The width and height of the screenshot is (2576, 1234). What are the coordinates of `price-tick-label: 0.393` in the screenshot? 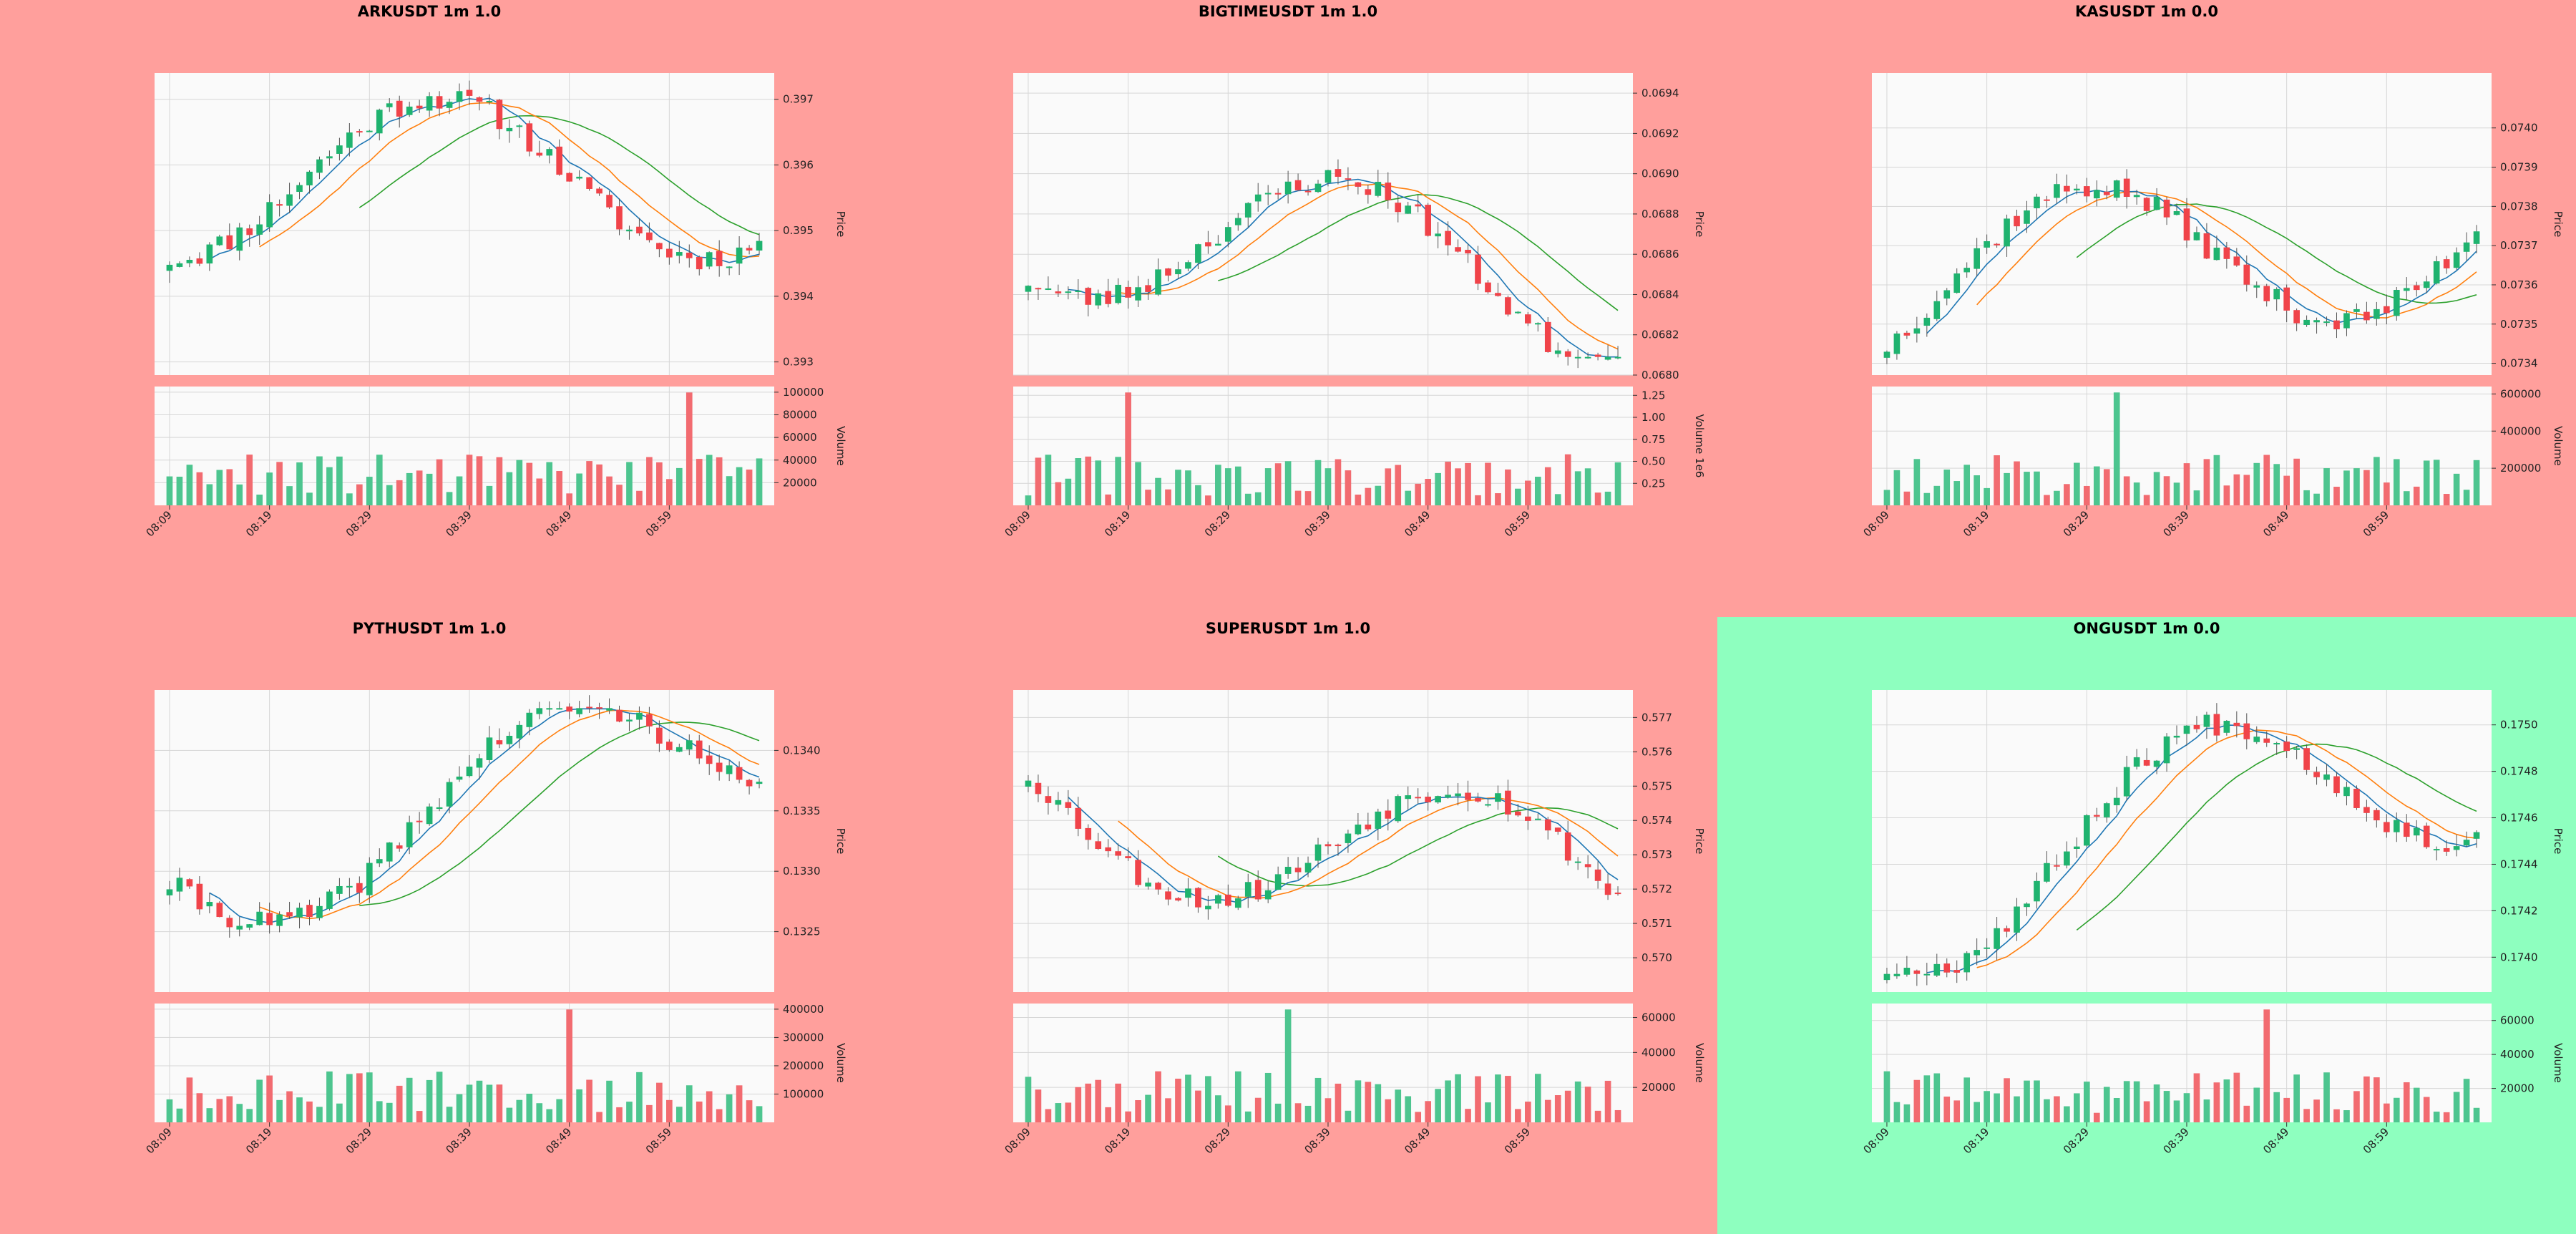 It's located at (798, 362).